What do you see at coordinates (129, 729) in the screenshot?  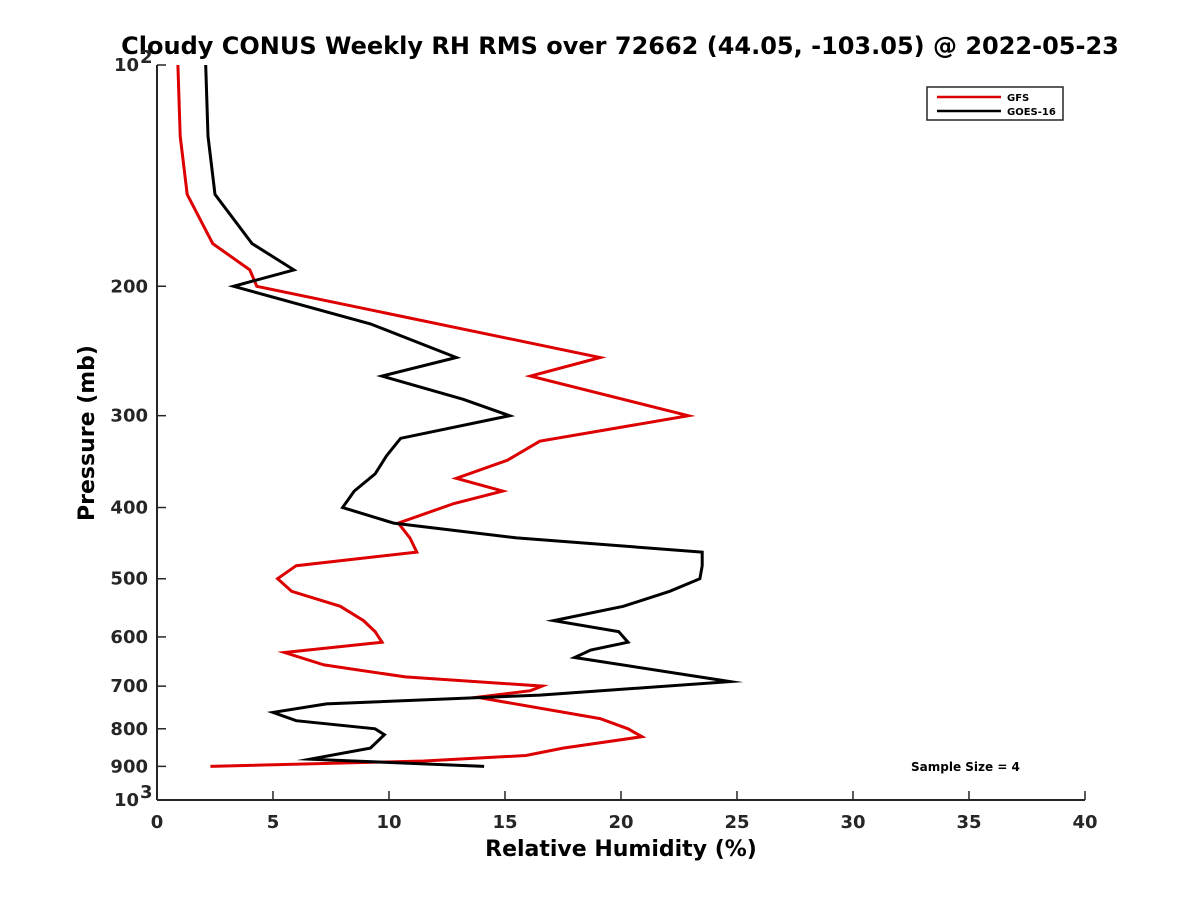 I see `y-tick-label: 800` at bounding box center [129, 729].